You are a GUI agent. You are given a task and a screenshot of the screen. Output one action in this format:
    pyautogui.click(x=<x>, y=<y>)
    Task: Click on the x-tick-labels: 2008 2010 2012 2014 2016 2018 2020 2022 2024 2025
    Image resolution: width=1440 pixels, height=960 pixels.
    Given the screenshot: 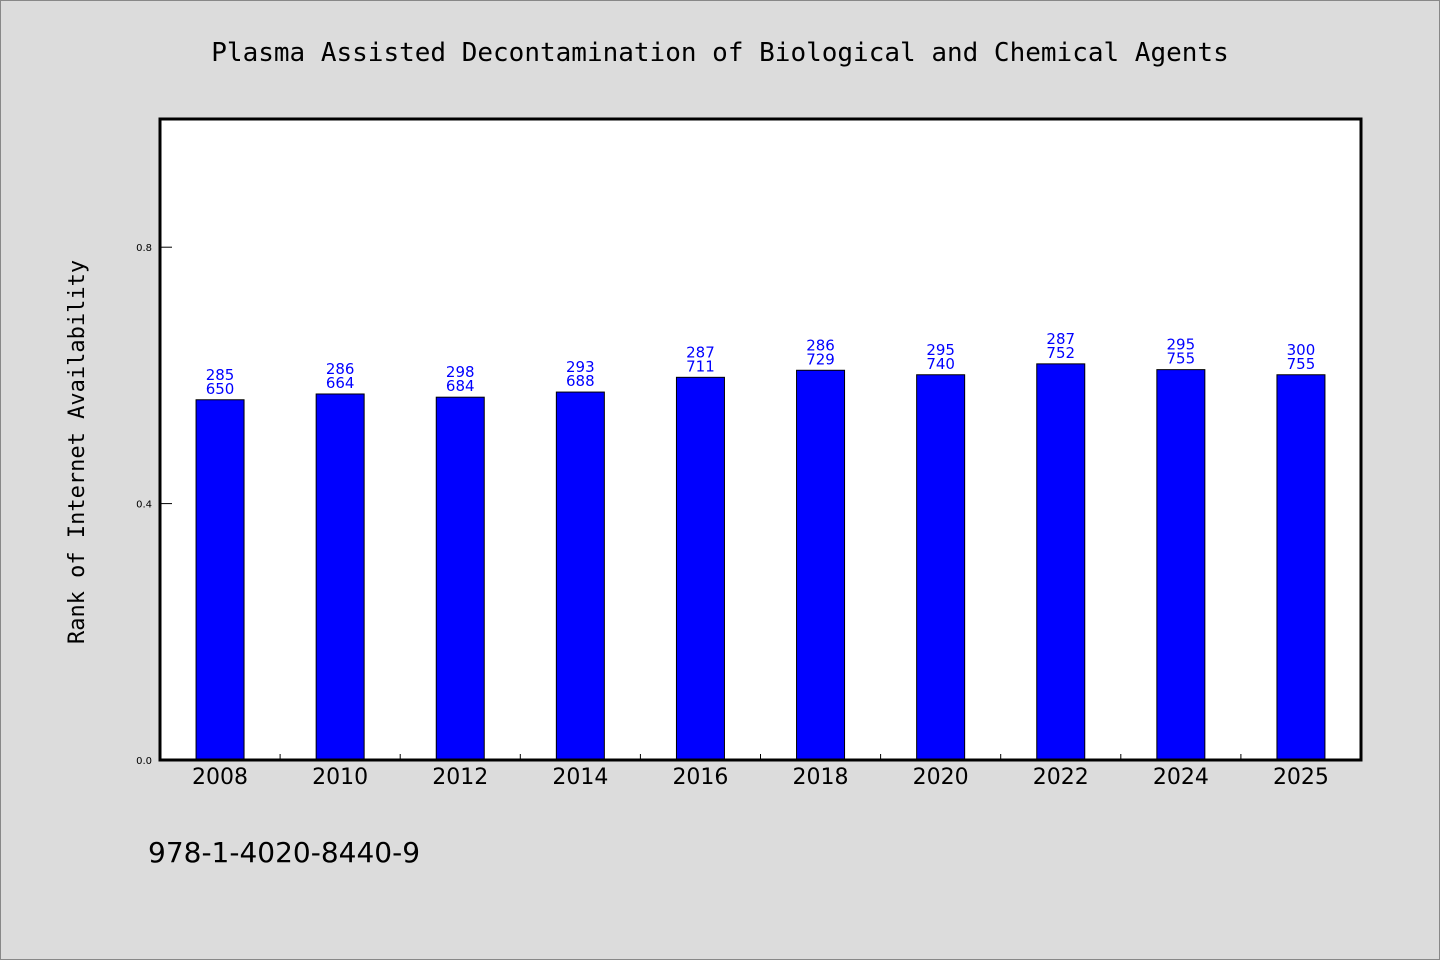 What is the action you would take?
    pyautogui.click(x=760, y=777)
    